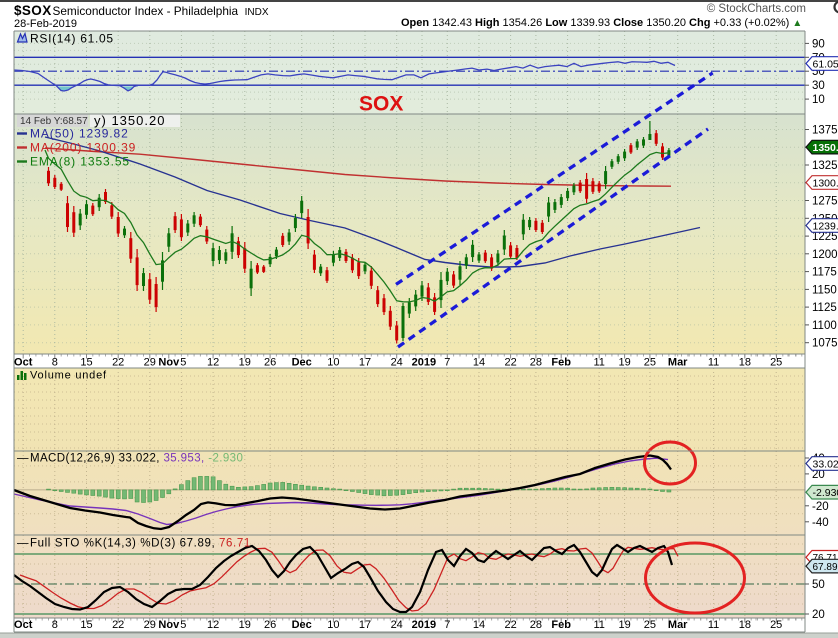 Image resolution: width=838 pixels, height=638 pixels. Describe the element at coordinates (824, 308) in the screenshot. I see `svg-text: 1125` at that location.